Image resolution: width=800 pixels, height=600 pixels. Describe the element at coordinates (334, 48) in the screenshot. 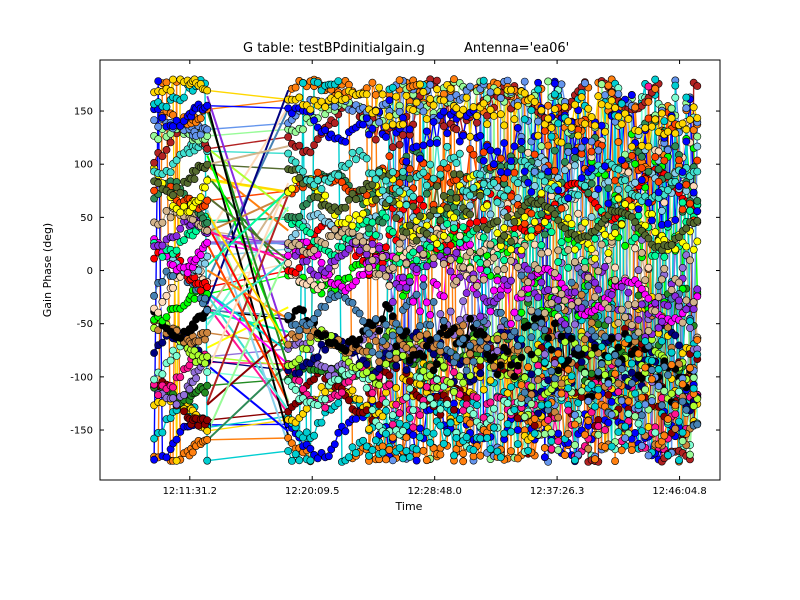

I see `chart-title: G table: testBPdinitialgain.g` at that location.